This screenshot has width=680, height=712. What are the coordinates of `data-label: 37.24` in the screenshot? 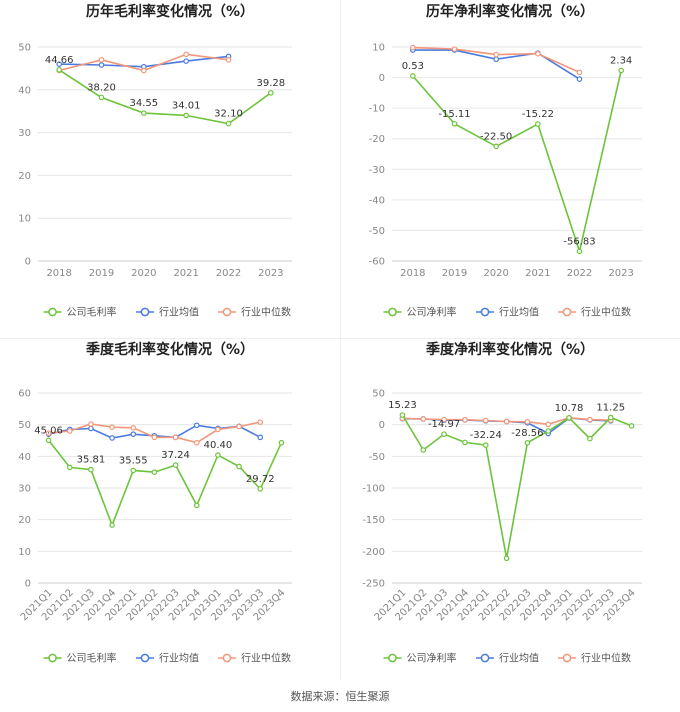 It's located at (175, 455).